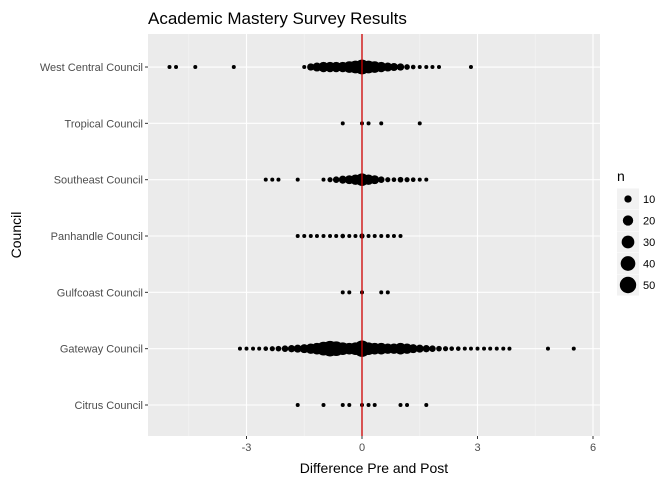 Image resolution: width=672 pixels, height=480 pixels. What do you see at coordinates (98, 181) in the screenshot?
I see `y-tick-label: Southeast Council` at bounding box center [98, 181].